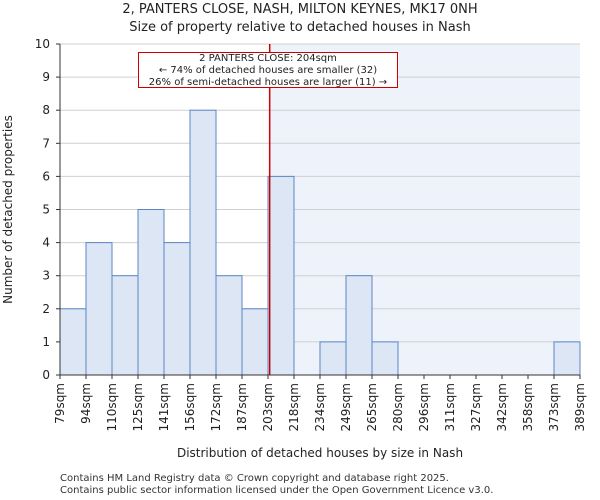 Image resolution: width=600 pixels, height=500 pixels. I want to click on x-tick-label: 172sqm, so click(216, 407).